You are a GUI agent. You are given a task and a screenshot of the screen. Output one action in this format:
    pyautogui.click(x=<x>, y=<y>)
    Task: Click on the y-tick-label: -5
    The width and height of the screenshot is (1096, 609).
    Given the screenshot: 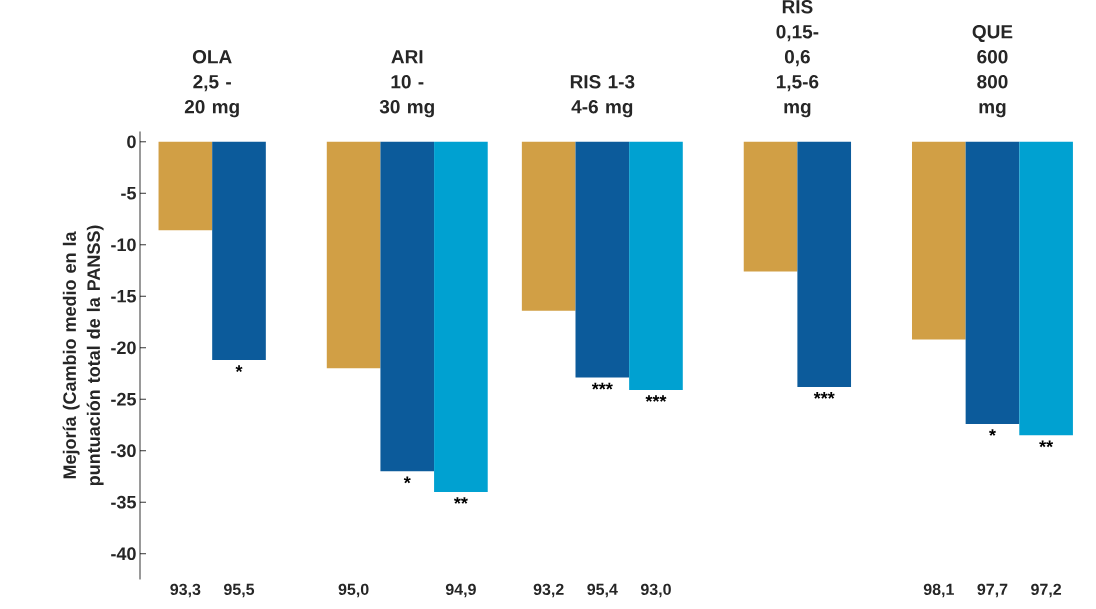 What is the action you would take?
    pyautogui.click(x=128, y=193)
    